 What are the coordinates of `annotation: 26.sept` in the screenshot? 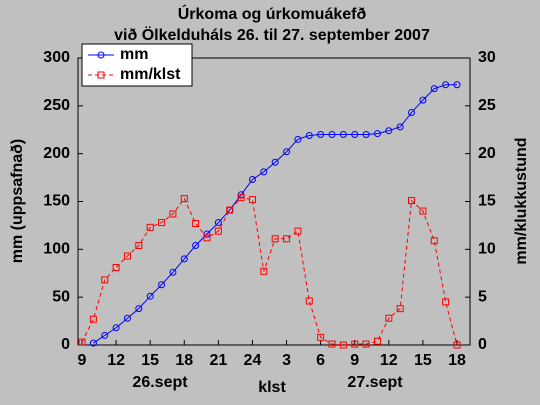 It's located at (160, 382).